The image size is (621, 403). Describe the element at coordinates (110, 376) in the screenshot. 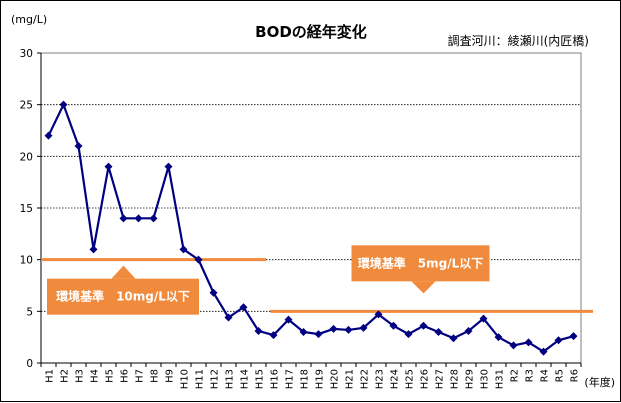

I see `x-tick-H5: H5` at that location.